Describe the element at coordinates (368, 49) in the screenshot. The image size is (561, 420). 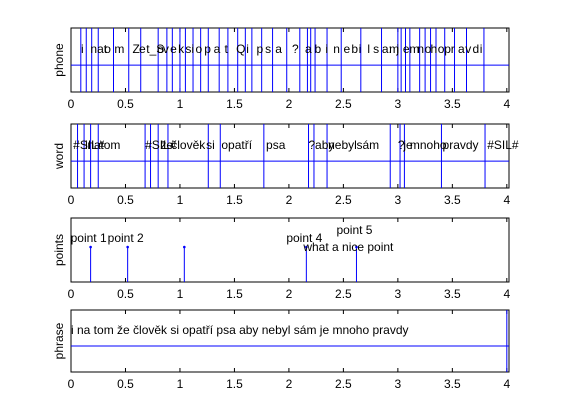
I see `interval-label: l` at that location.